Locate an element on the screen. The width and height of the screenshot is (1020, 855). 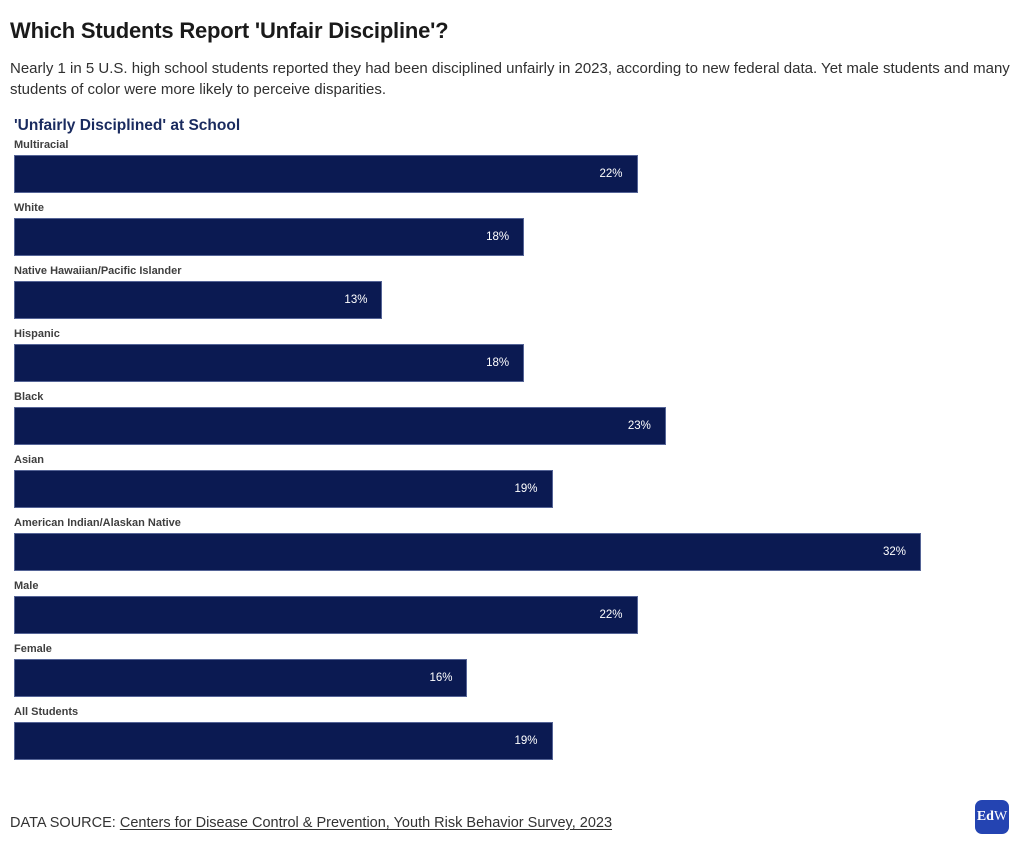
bar-value-label: 23% is located at coordinates (639, 426).